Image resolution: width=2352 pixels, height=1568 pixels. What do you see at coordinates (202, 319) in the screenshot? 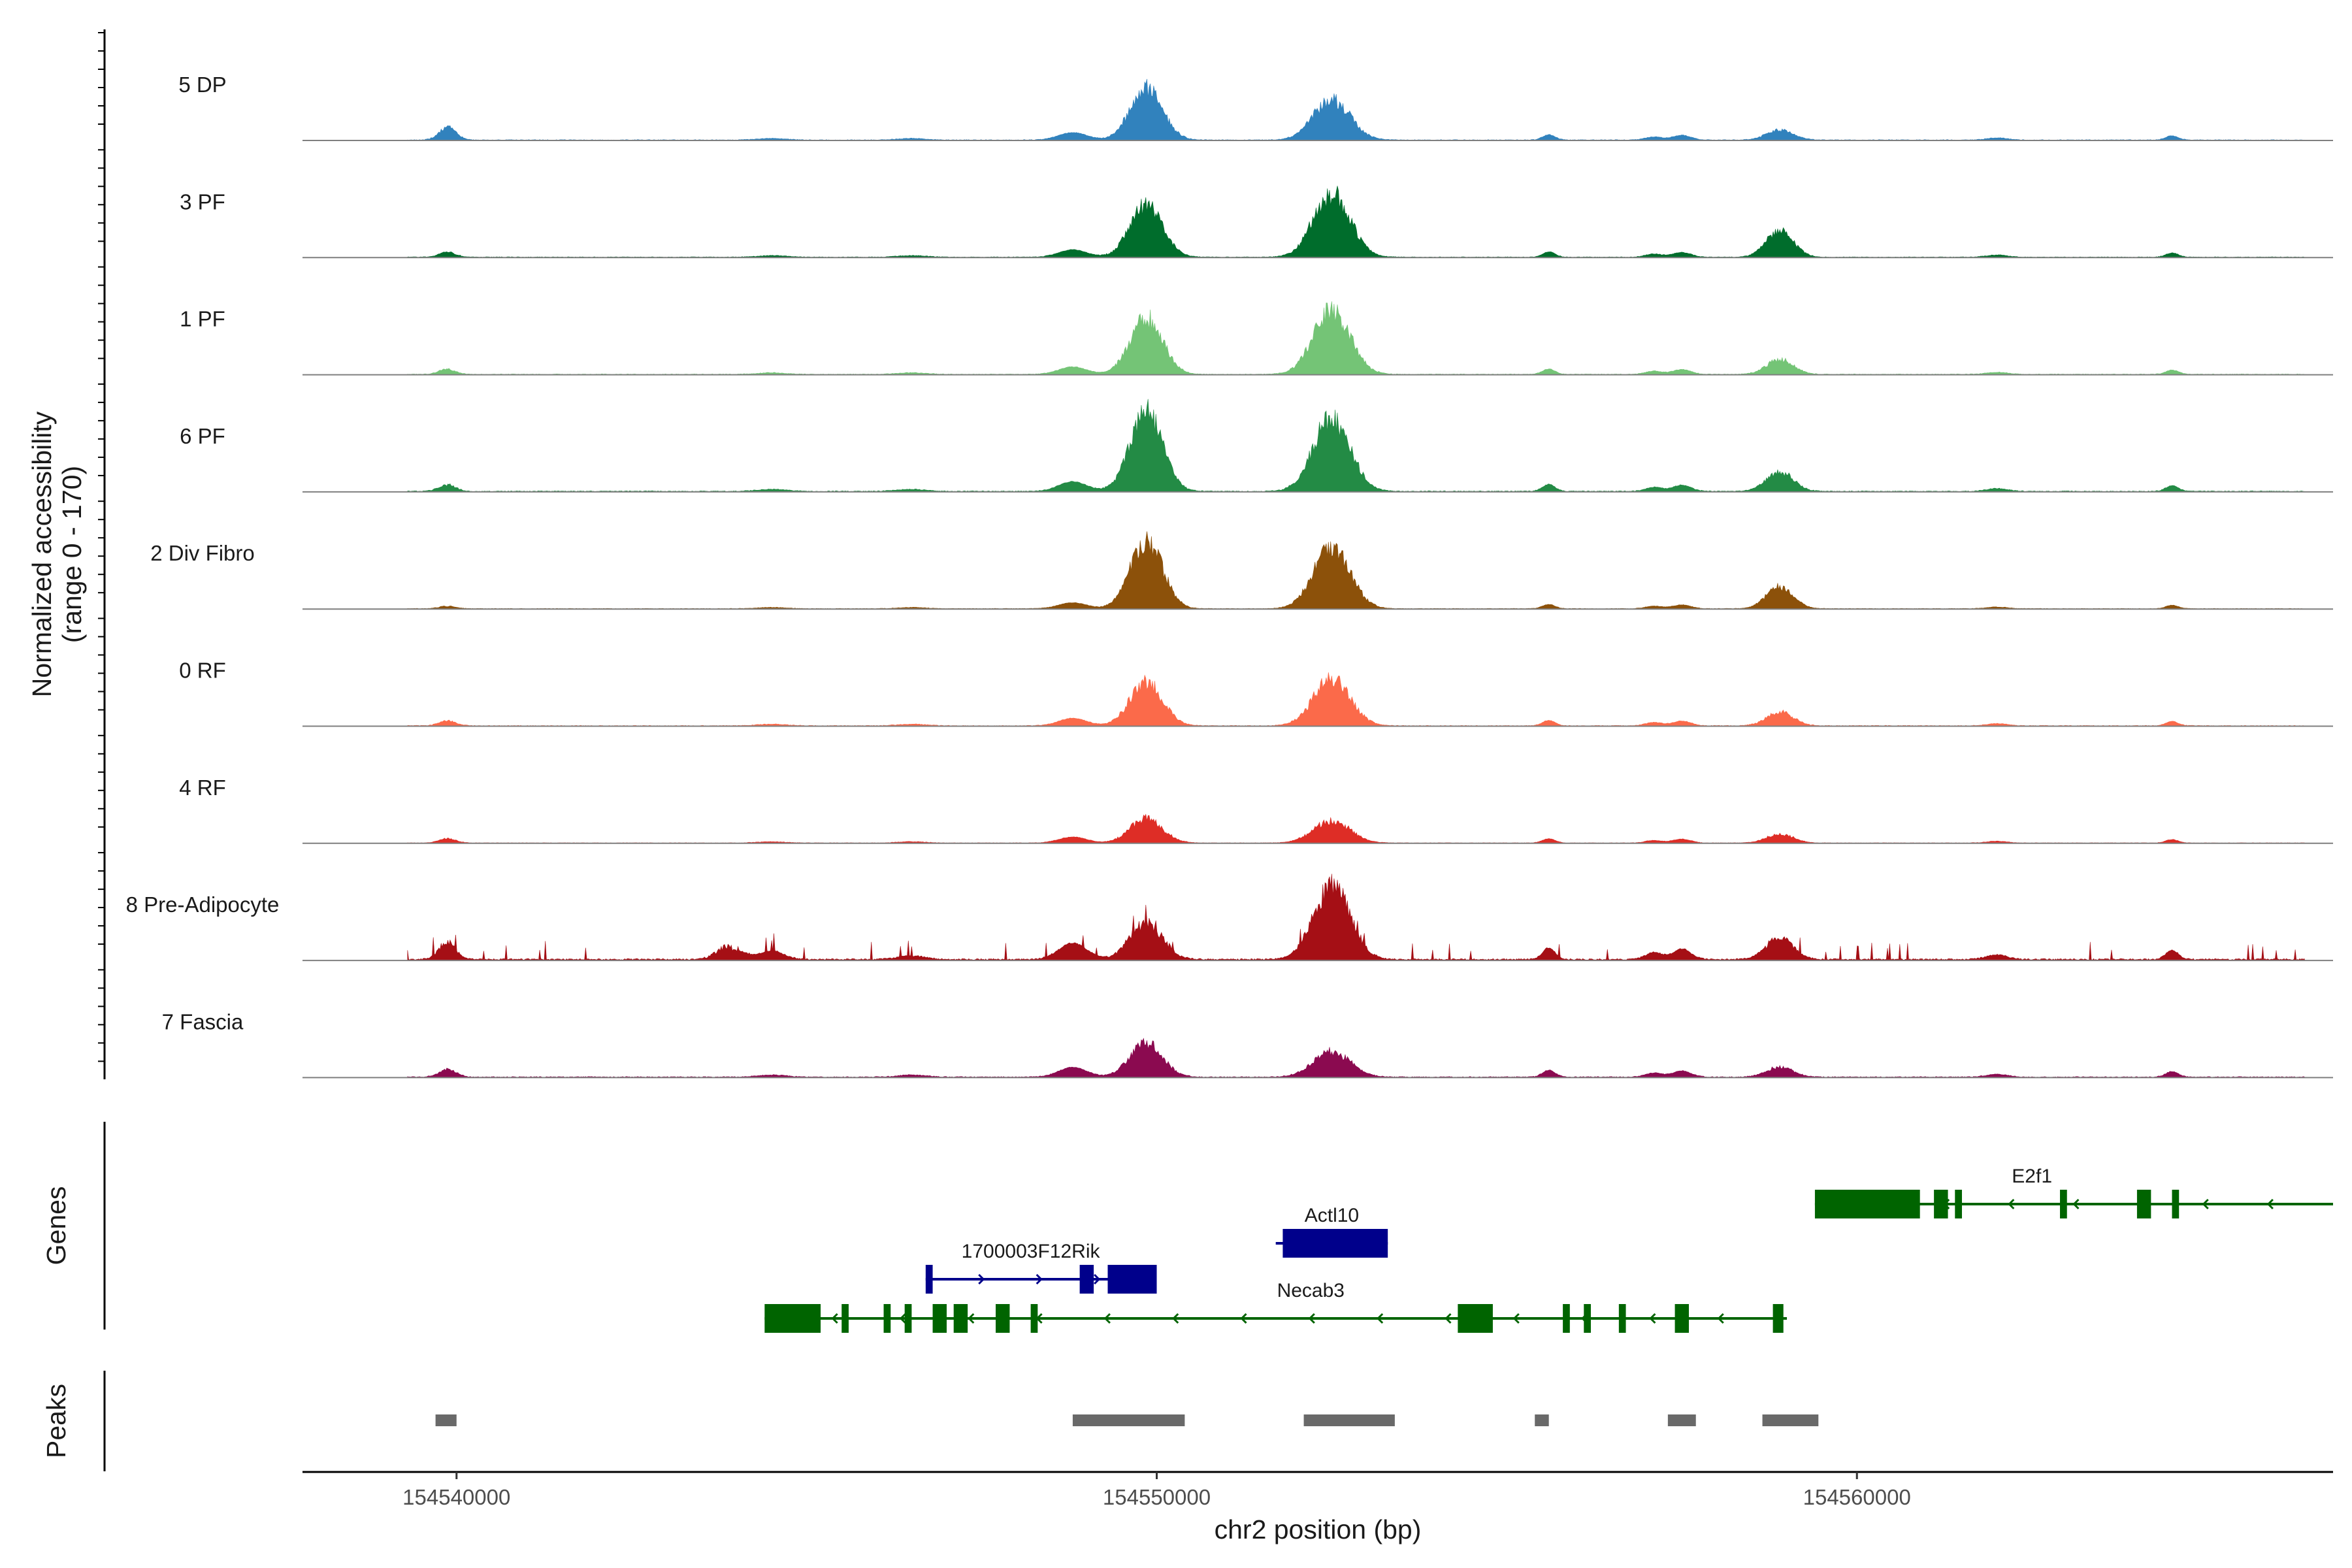
I see `track-label: 1 PF` at bounding box center [202, 319].